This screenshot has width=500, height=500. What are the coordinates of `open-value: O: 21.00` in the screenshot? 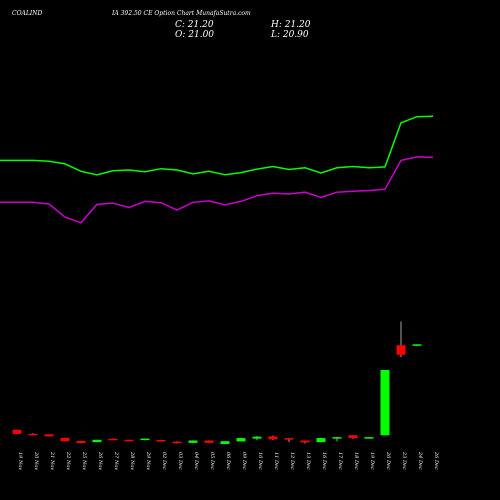 It's located at (194, 35).